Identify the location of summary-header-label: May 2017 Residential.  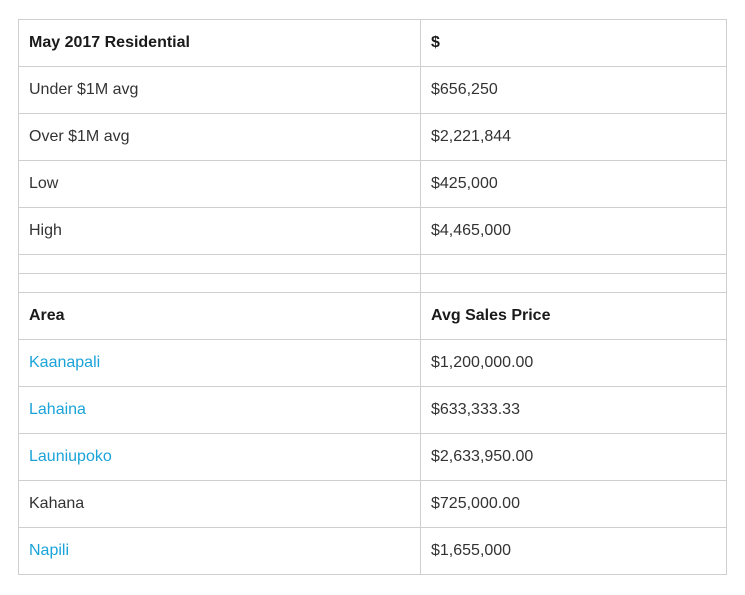
(219, 43).